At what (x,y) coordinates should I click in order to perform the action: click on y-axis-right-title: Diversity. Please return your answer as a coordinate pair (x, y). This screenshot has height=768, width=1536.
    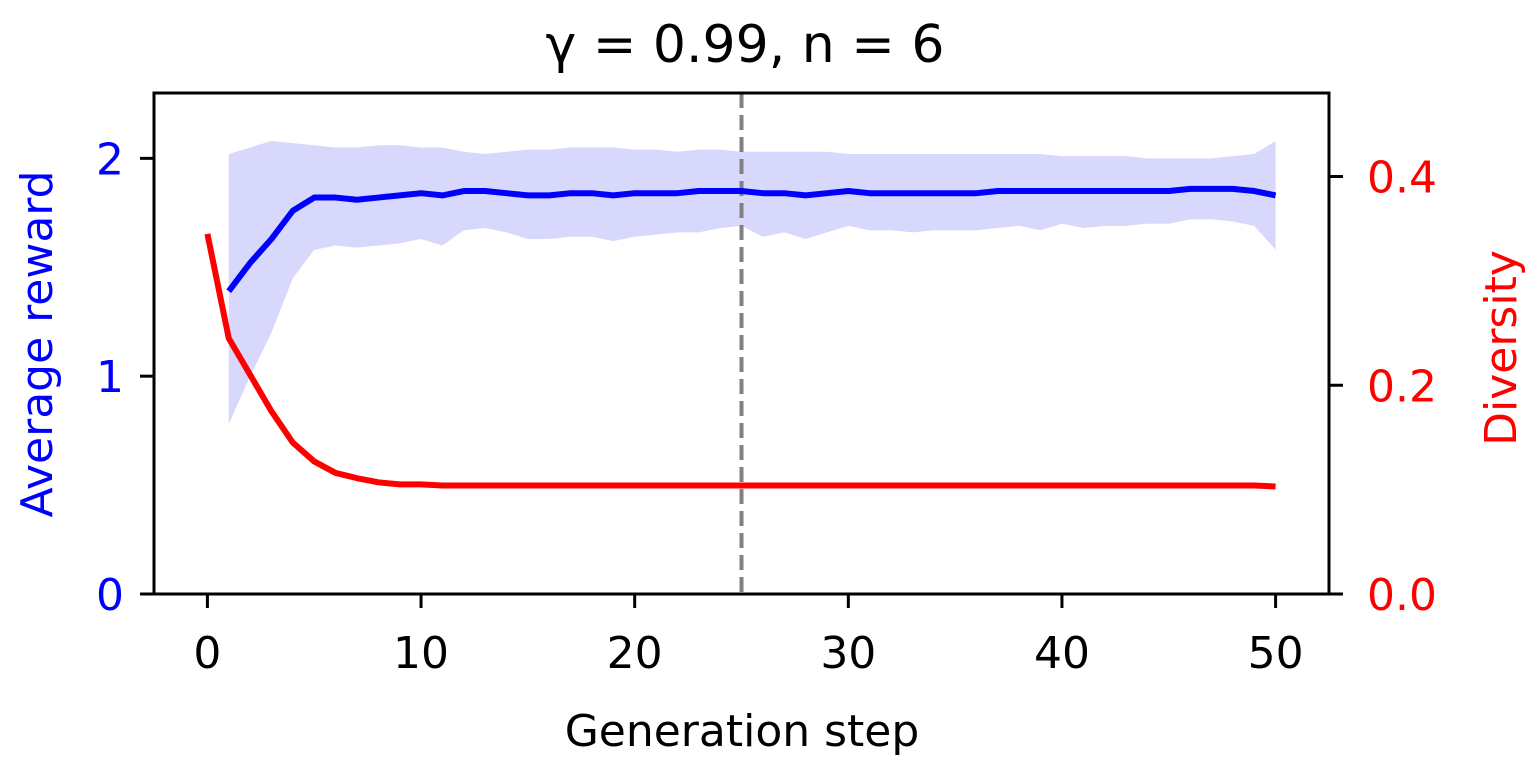
    Looking at the image, I should click on (1501, 348).